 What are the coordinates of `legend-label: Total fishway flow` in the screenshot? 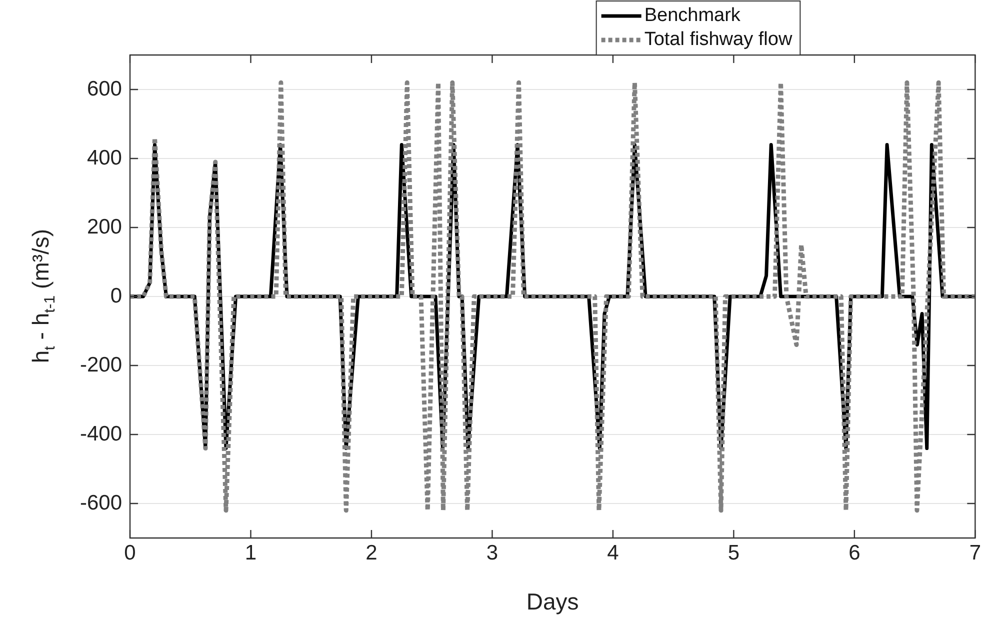 It's located at (718, 39).